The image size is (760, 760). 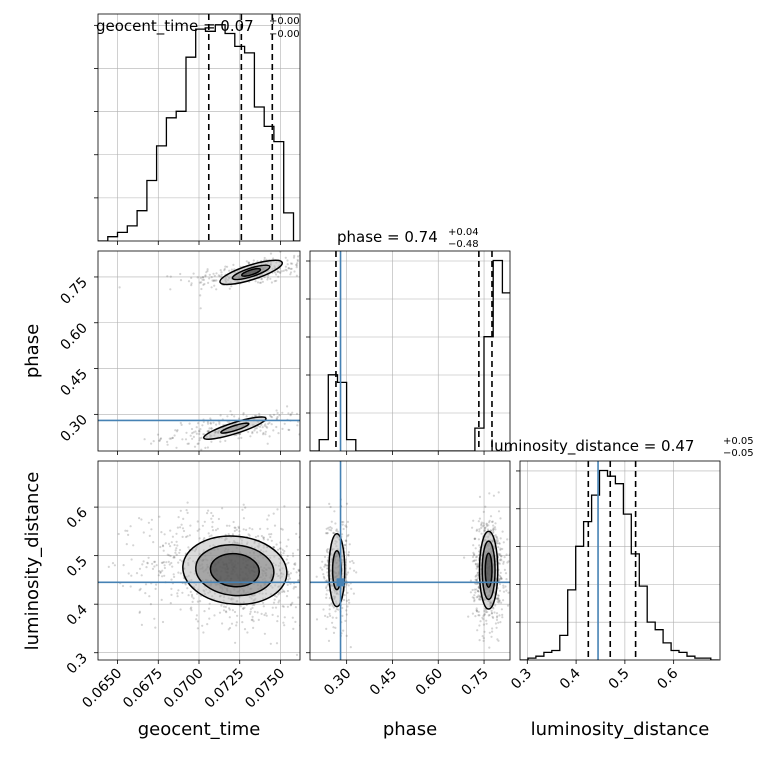 I want to click on y-axis-label-luminosity-distance: luminosity_distance, so click(x=32, y=561).